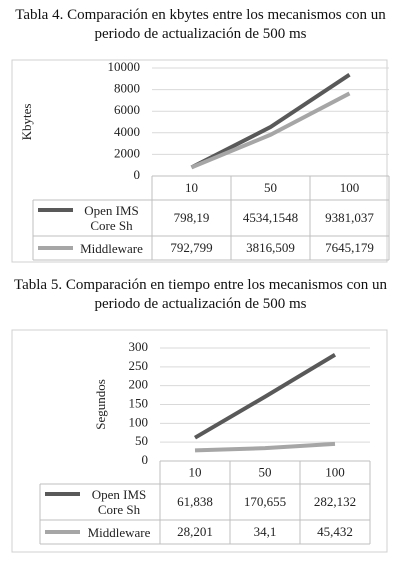 Image resolution: width=420 pixels, height=561 pixels. What do you see at coordinates (139, 421) in the screenshot?
I see `y-tick-label: 100` at bounding box center [139, 421].